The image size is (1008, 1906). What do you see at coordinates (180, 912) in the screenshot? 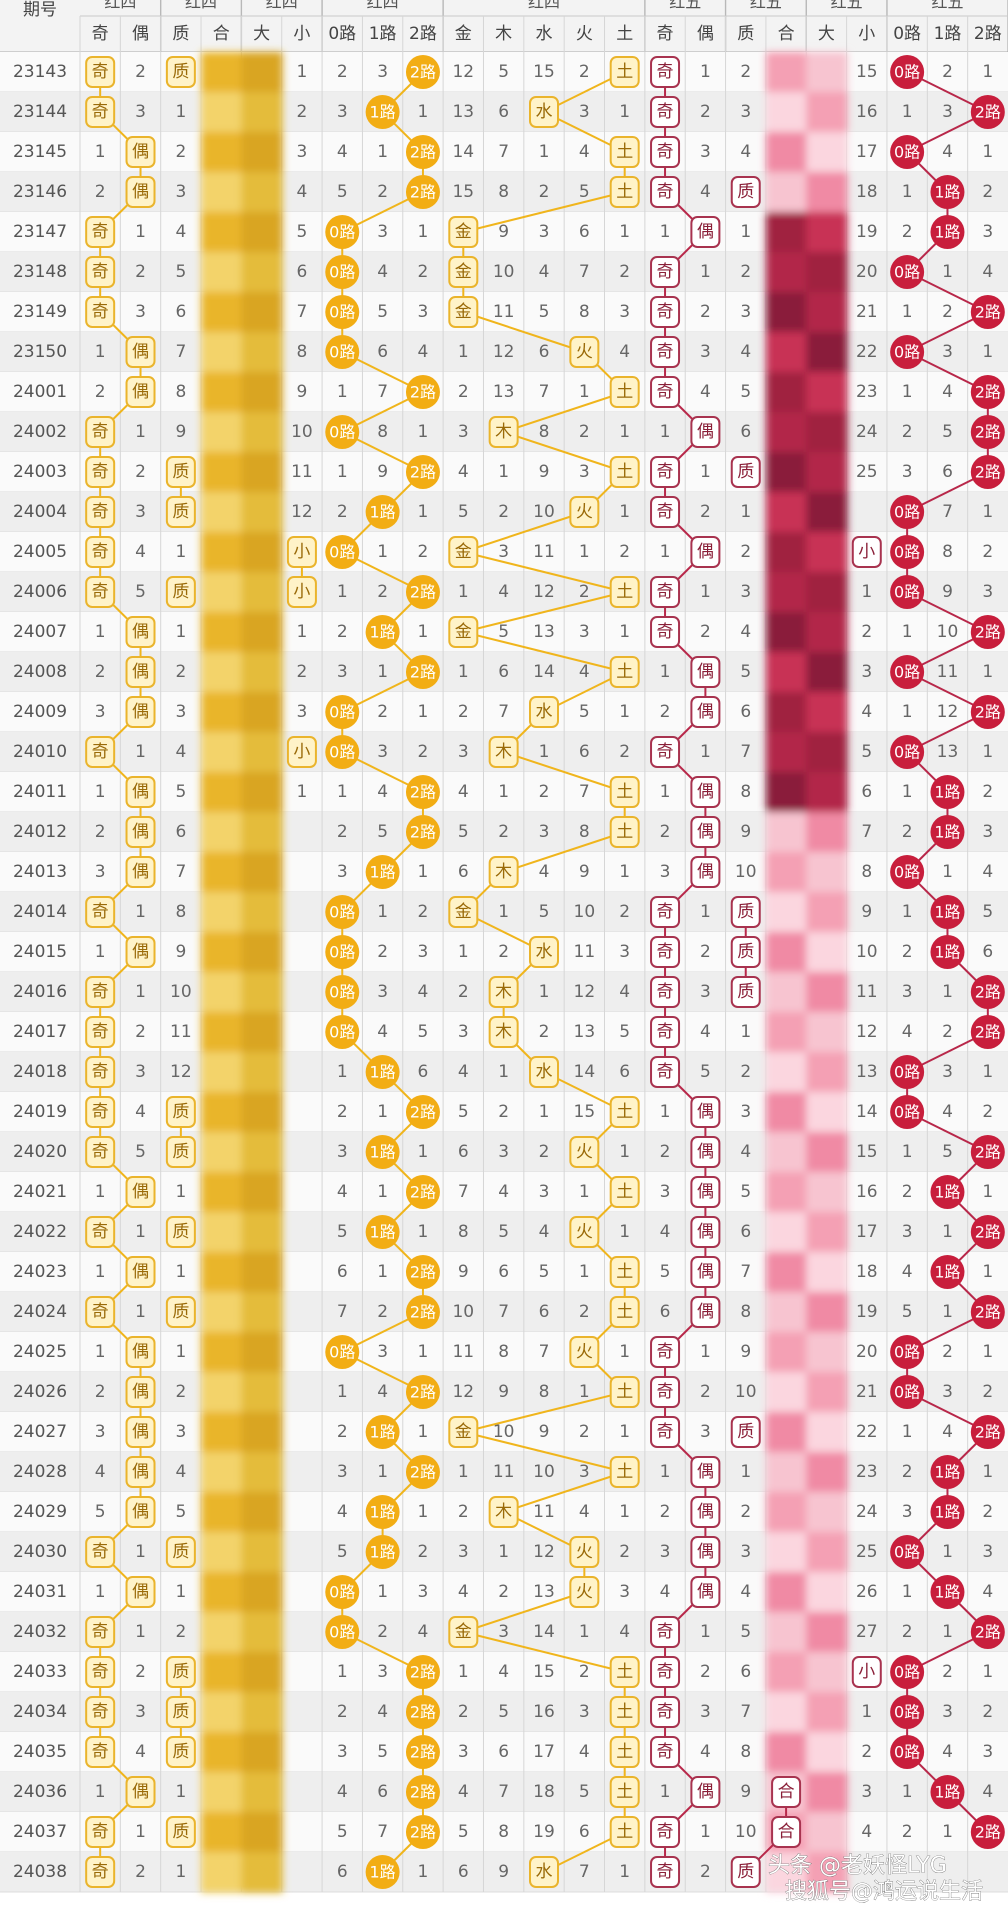
I see `omission-count: 8` at bounding box center [180, 912].